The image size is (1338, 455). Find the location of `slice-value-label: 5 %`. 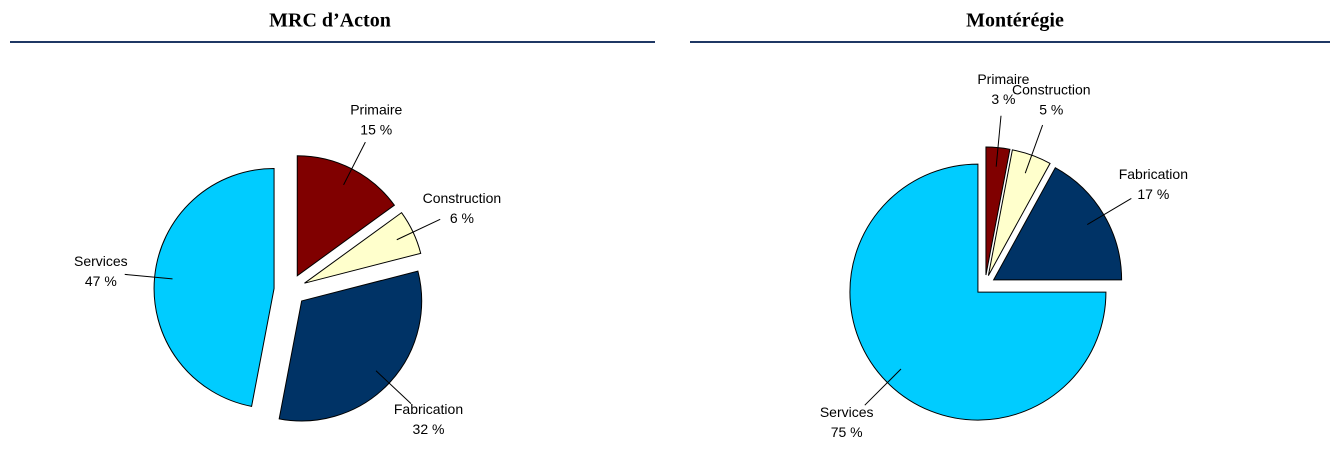

slice-value-label: 5 % is located at coordinates (1051, 110).